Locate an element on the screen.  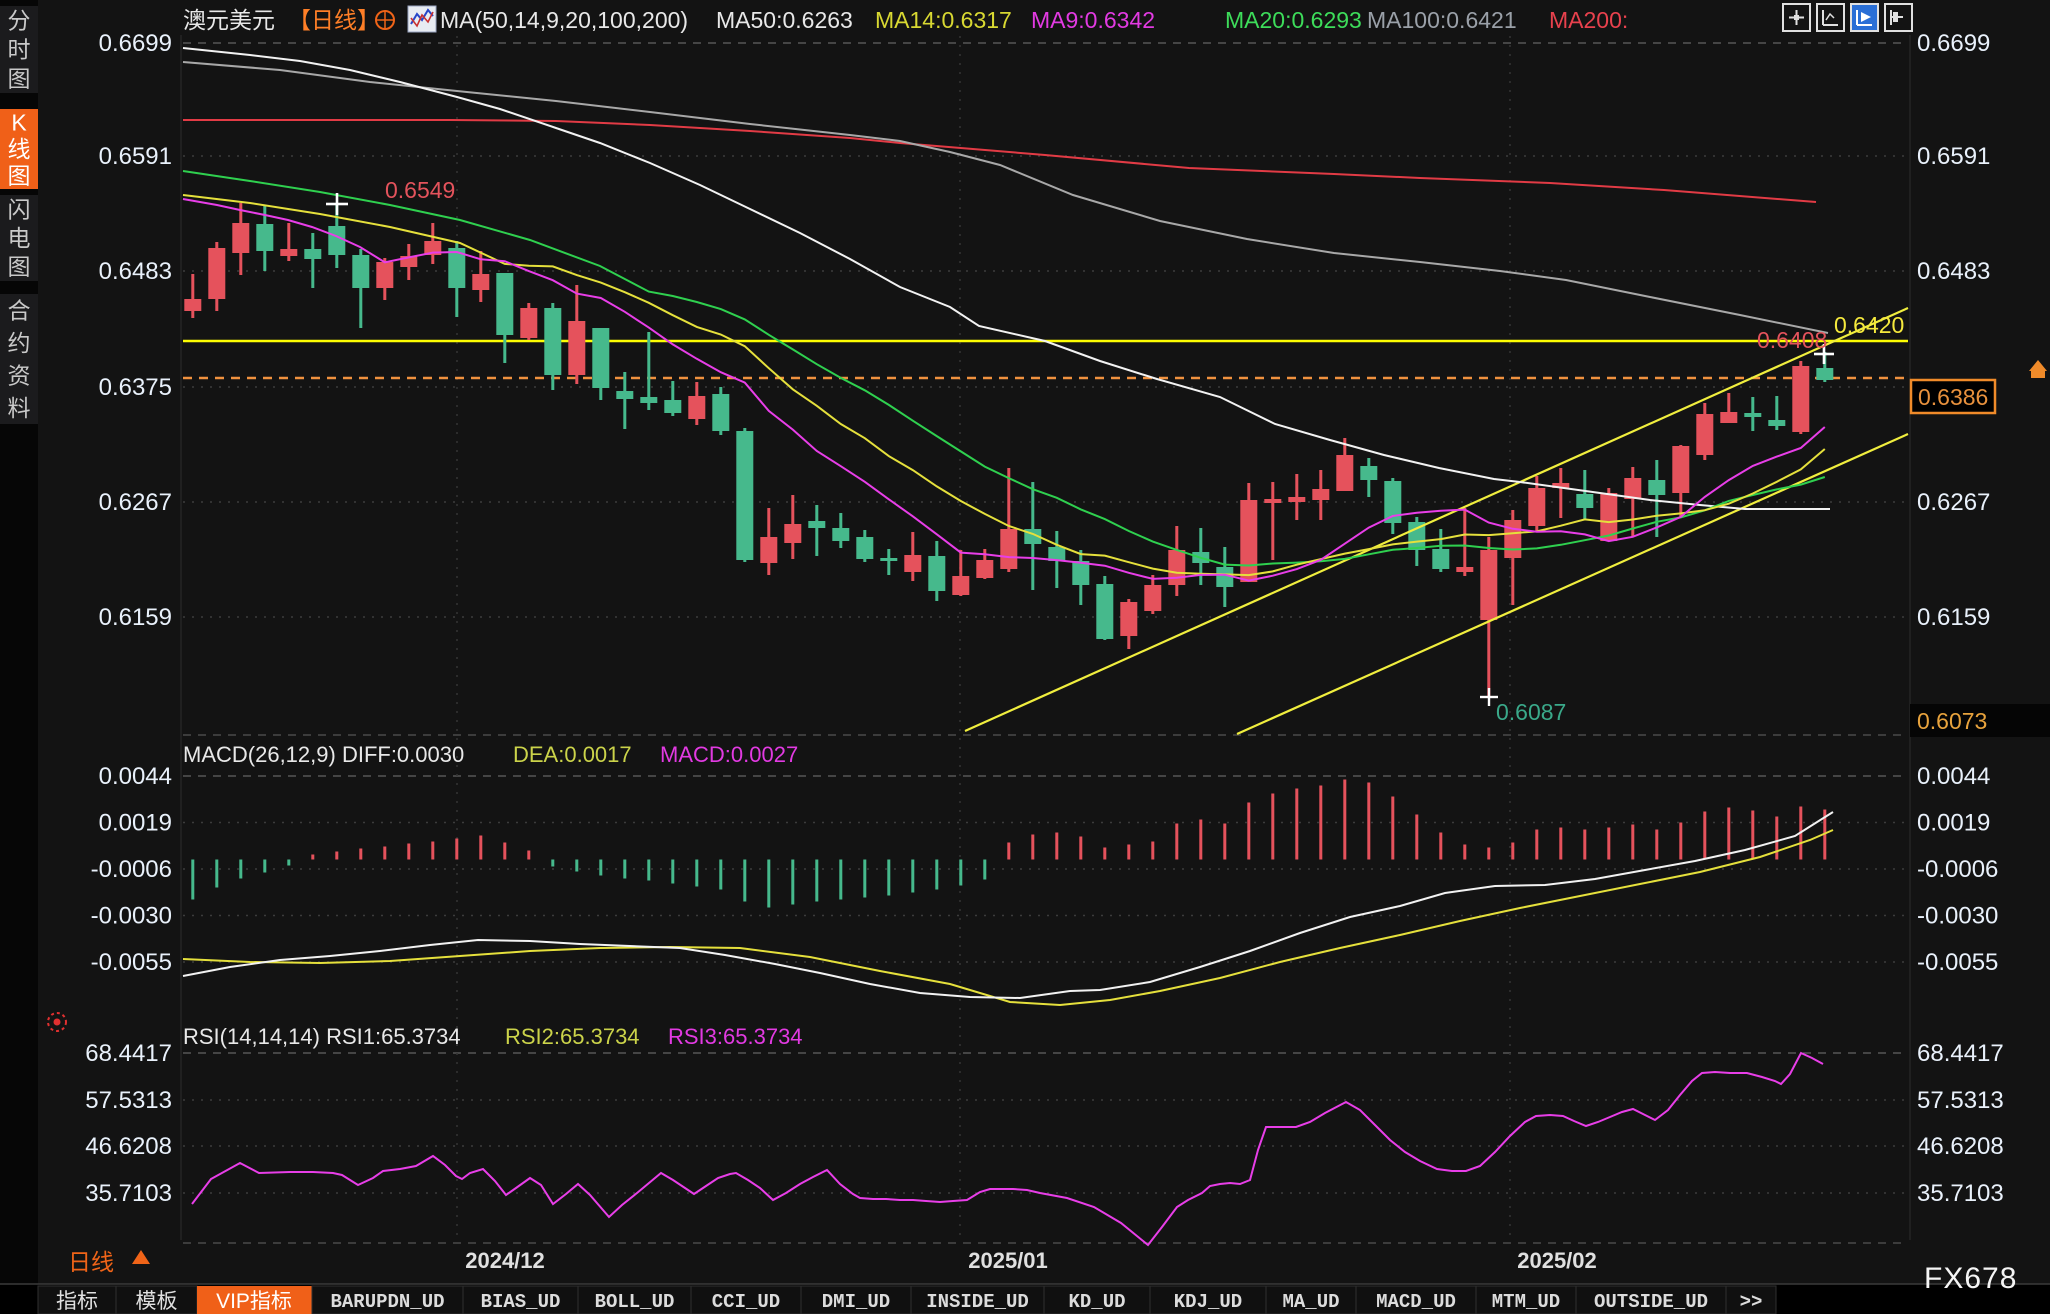
svg-text: 0.6420 is located at coordinates (1869, 325).